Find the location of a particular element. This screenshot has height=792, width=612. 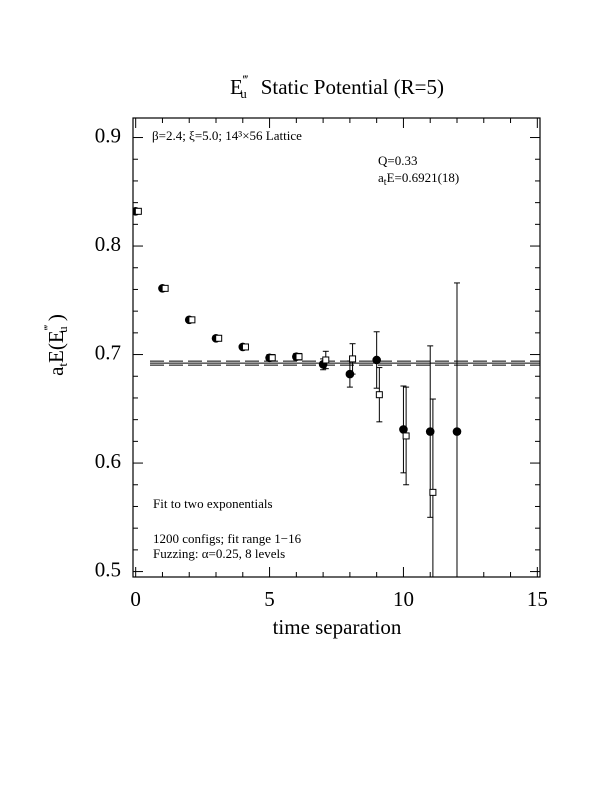

annotation: 1200 configs; fit range 1−16 is located at coordinates (227, 538).